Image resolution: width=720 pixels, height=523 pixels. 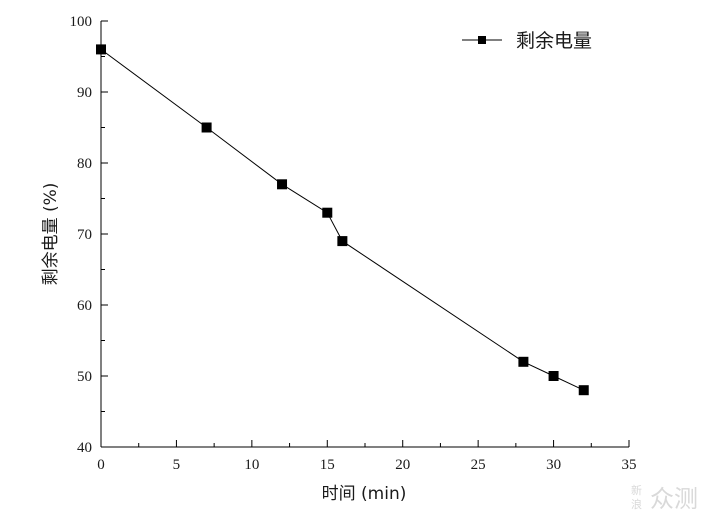 What do you see at coordinates (251, 465) in the screenshot?
I see `x-tick-label: 10` at bounding box center [251, 465].